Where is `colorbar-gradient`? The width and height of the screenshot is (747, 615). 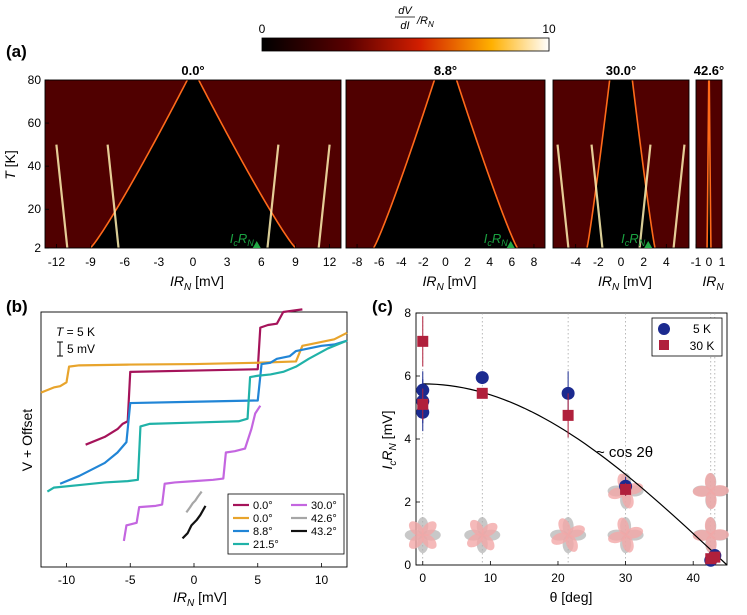 colorbar-gradient is located at coordinates (405, 44).